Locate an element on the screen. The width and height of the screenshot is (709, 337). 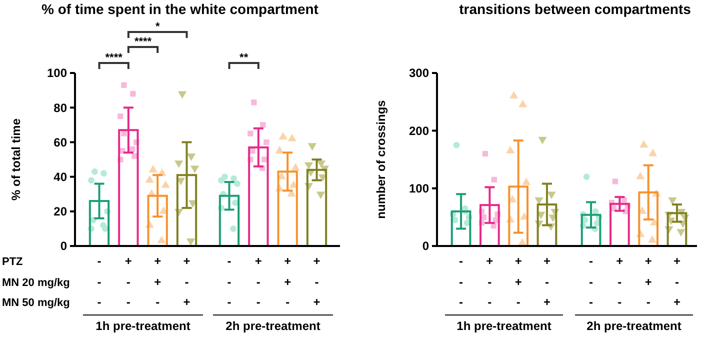
y-tick-label: 200 is located at coordinates (419, 131).